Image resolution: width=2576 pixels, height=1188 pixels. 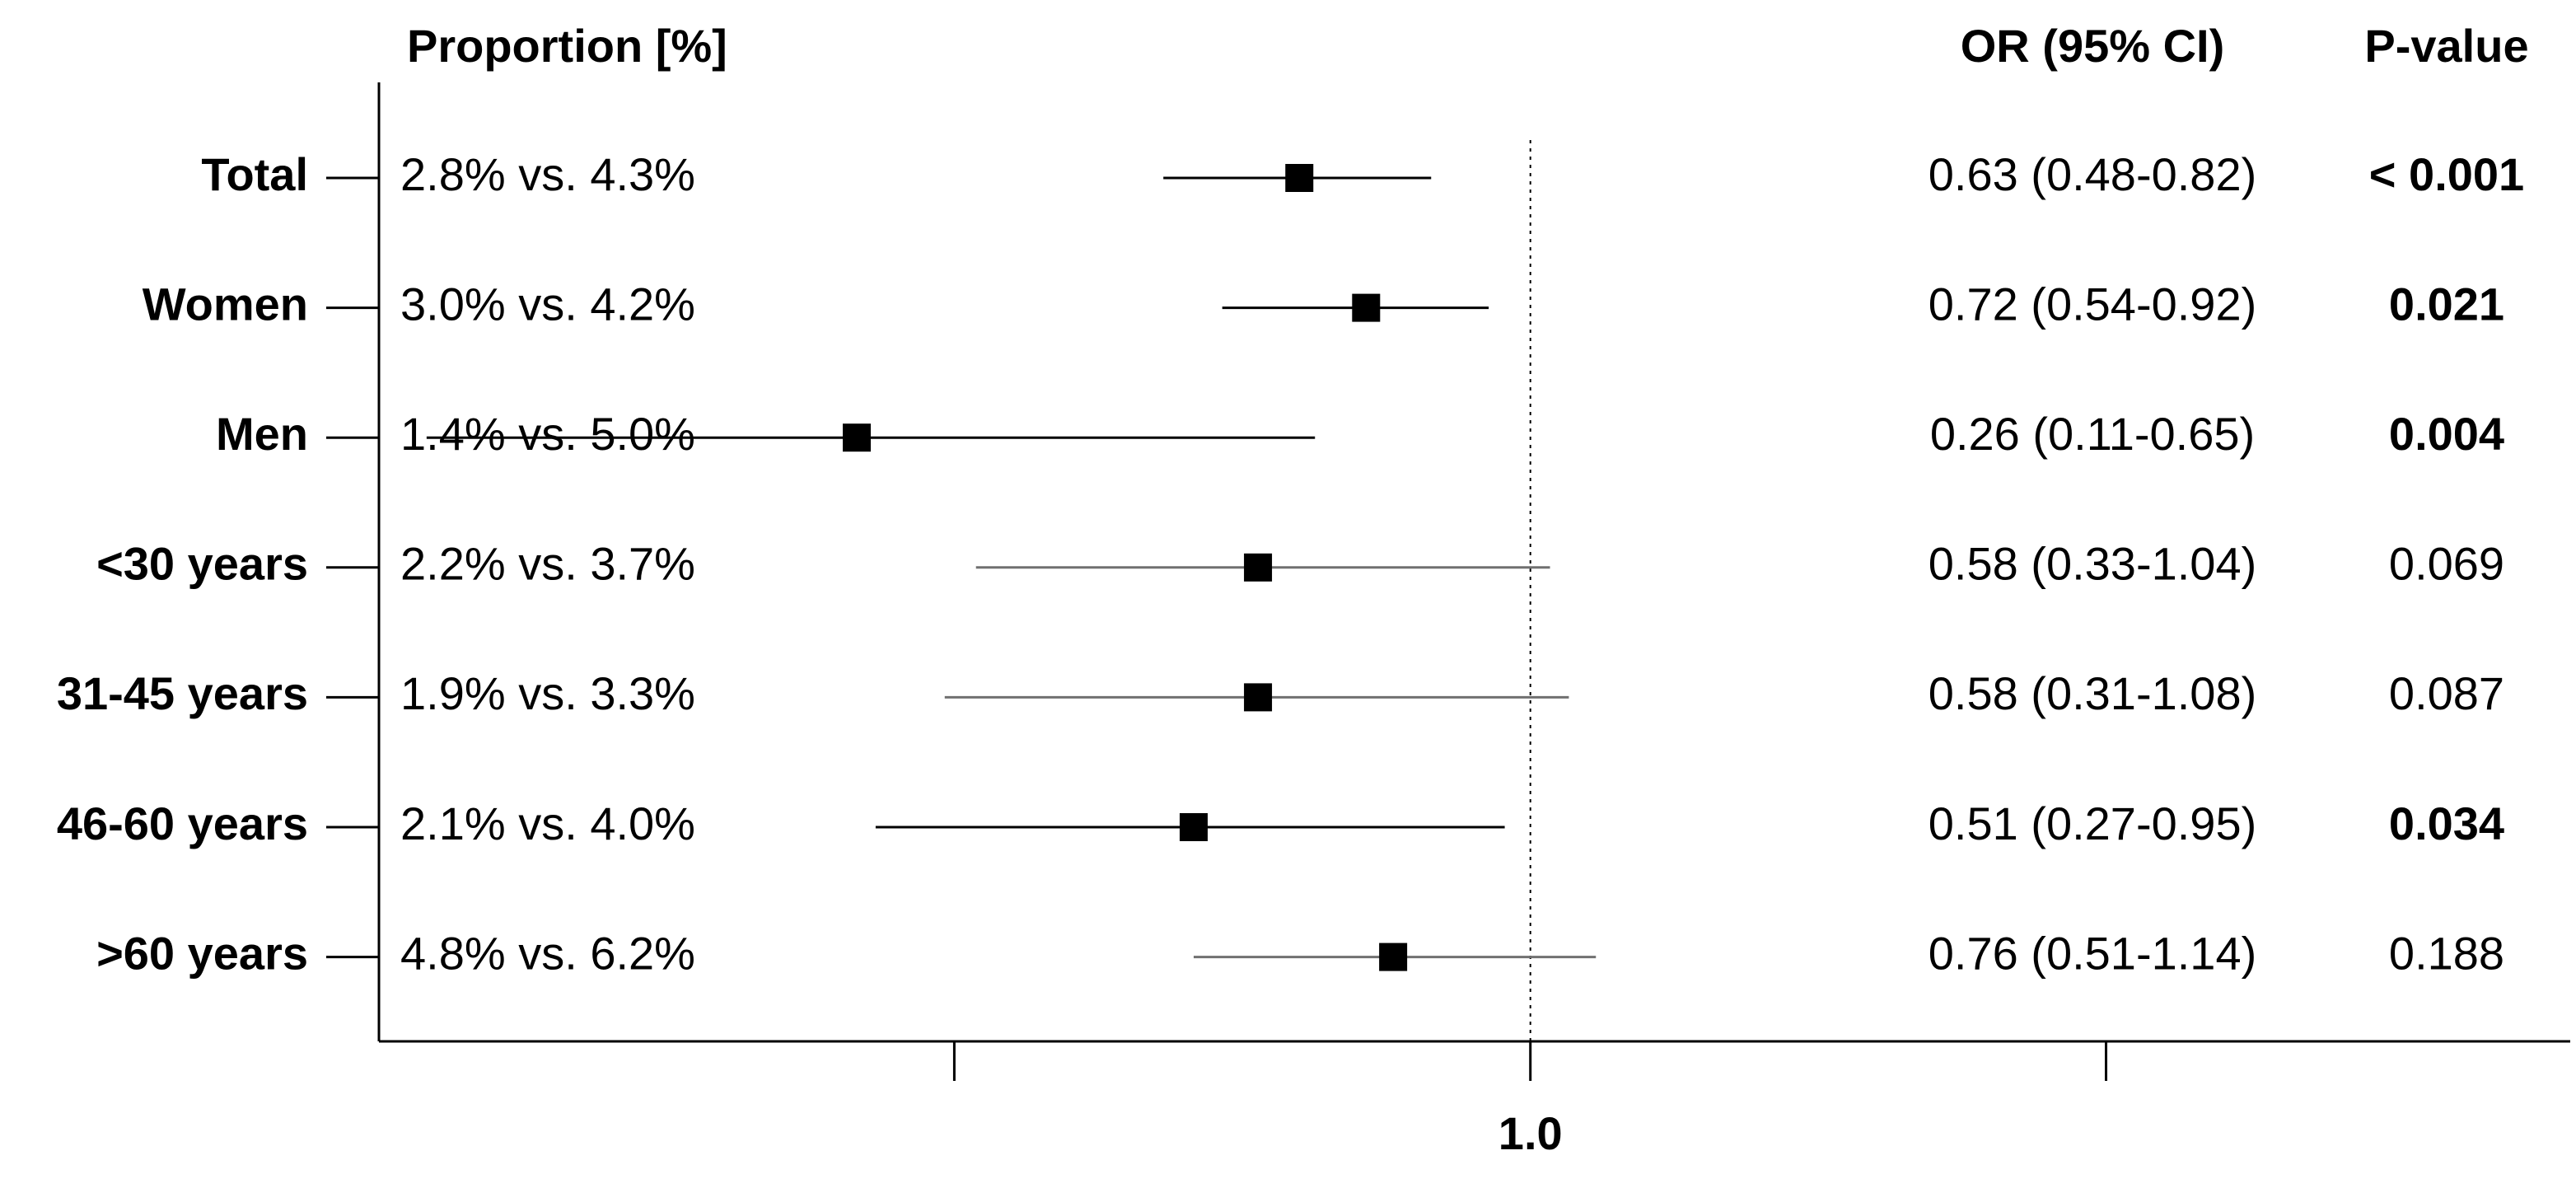 I want to click on proportion: 4.8% vs. 6.2%, so click(x=547, y=953).